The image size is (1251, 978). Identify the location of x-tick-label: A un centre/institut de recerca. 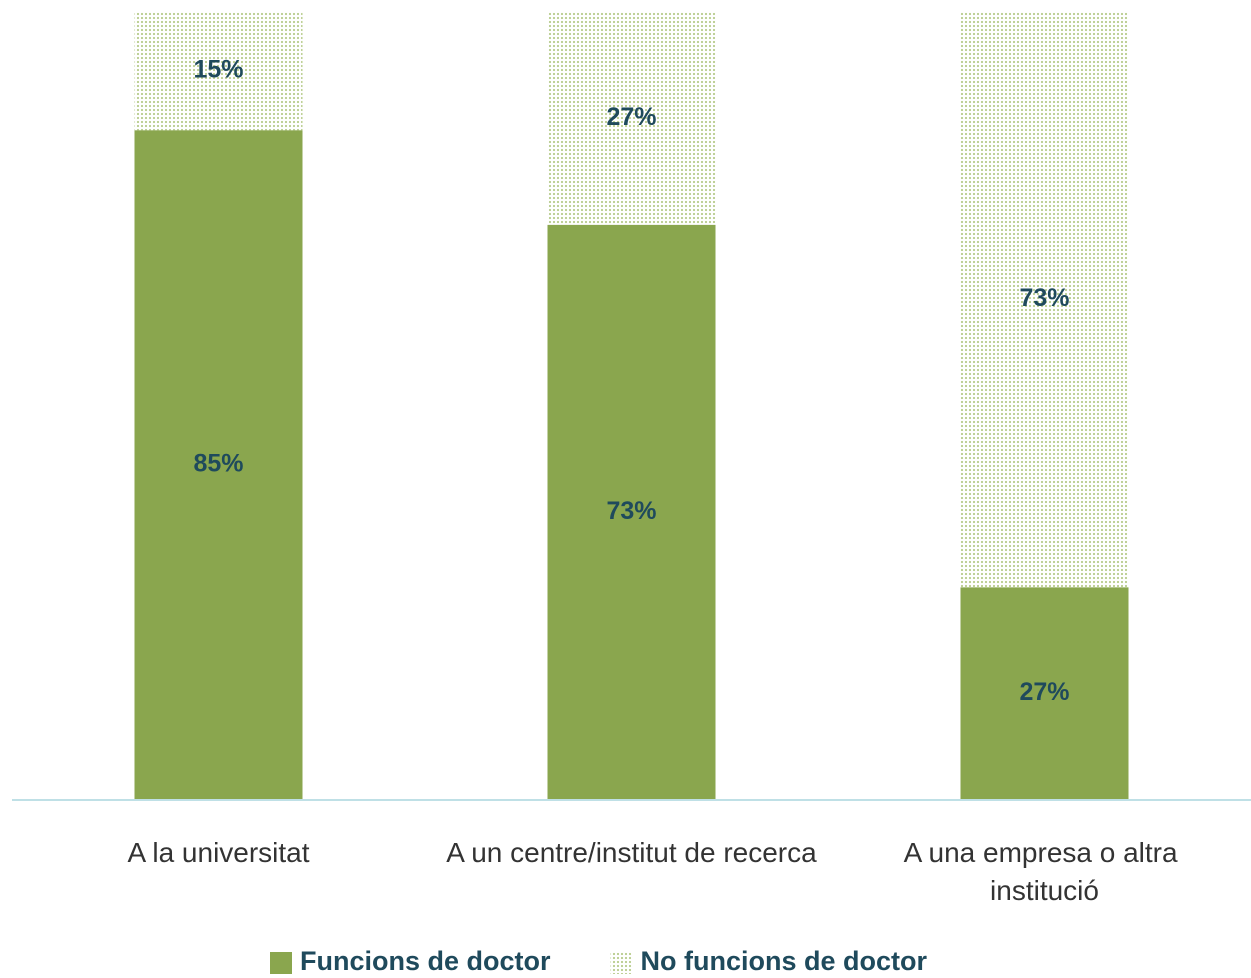
(631, 852).